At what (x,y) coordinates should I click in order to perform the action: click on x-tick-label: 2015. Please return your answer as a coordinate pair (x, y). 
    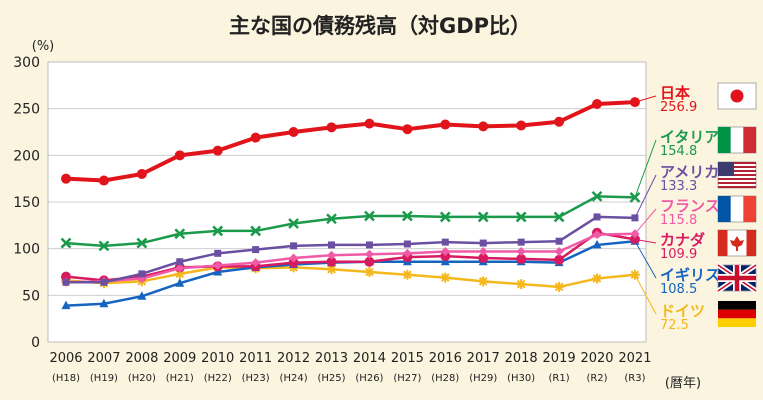
    Looking at the image, I should click on (407, 358).